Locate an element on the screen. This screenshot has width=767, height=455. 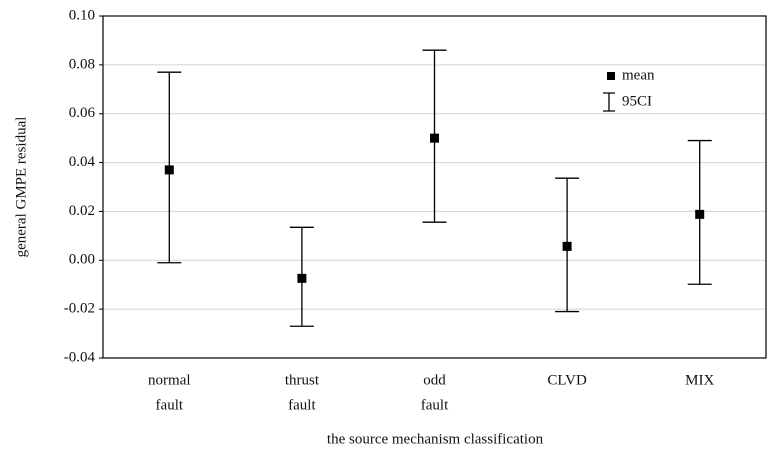
legend-label: mean is located at coordinates (638, 75).